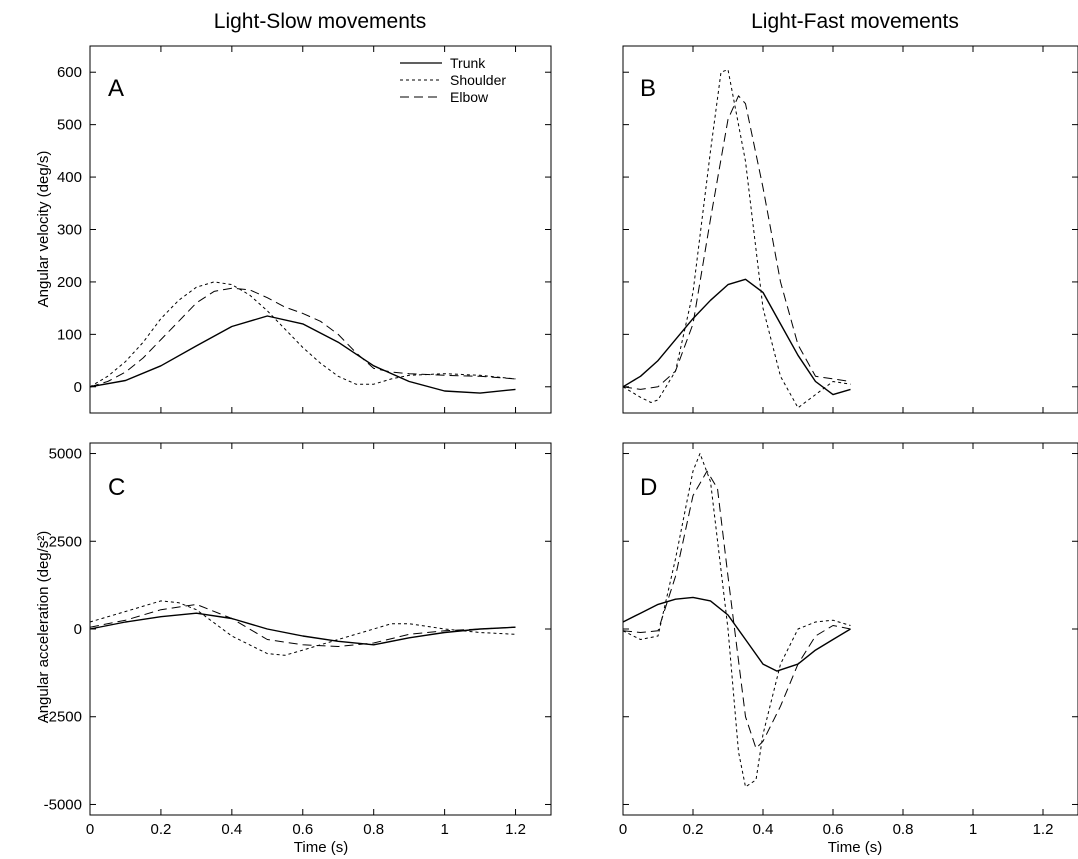 The height and width of the screenshot is (859, 1078). Describe the element at coordinates (736, 242) in the screenshot. I see `series-elbow-b` at that location.